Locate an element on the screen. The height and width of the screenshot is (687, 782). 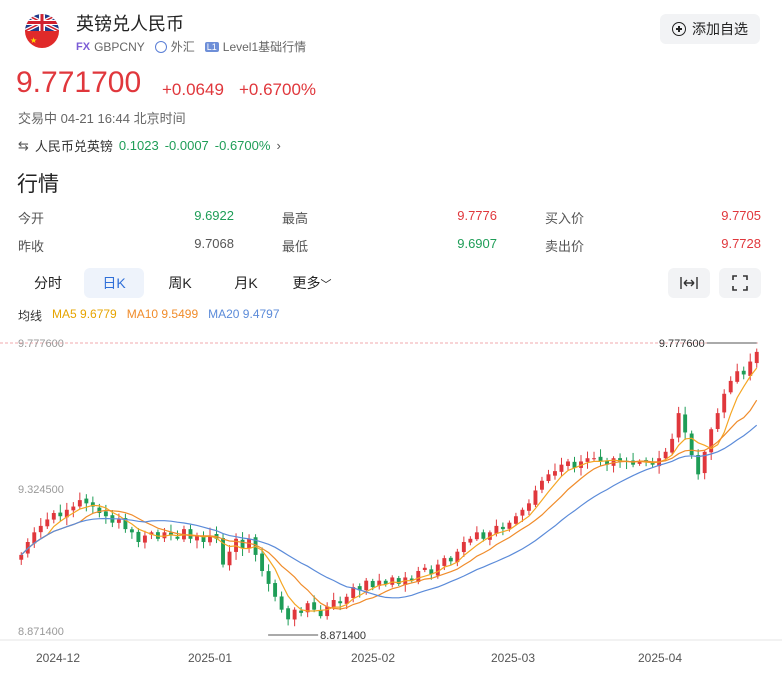
ma-legend: 均线 MA5 9.6779 MA10 9.5499 MA20 9.4797 is located at coordinates (149, 315).